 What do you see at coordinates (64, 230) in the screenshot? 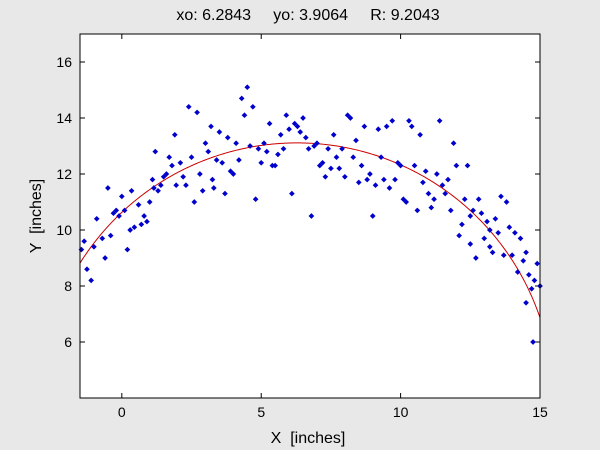
I see `y-tick-label: 10` at bounding box center [64, 230].